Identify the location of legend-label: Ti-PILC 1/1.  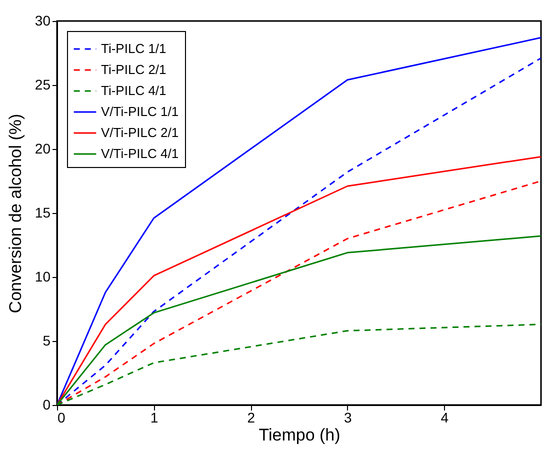
(133, 48).